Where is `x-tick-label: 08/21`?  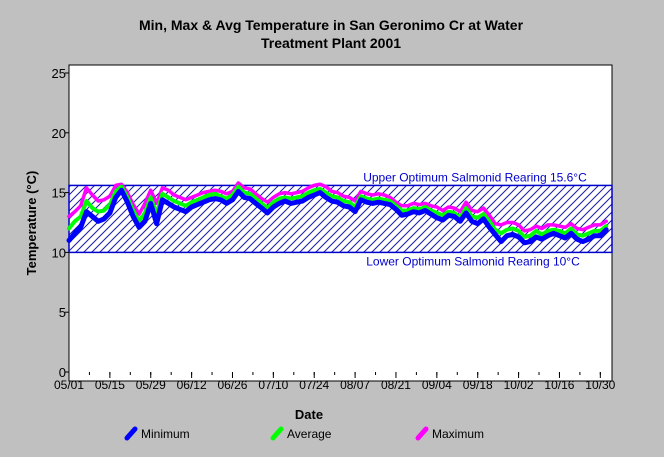
x-tick-label: 08/21 is located at coordinates (396, 385).